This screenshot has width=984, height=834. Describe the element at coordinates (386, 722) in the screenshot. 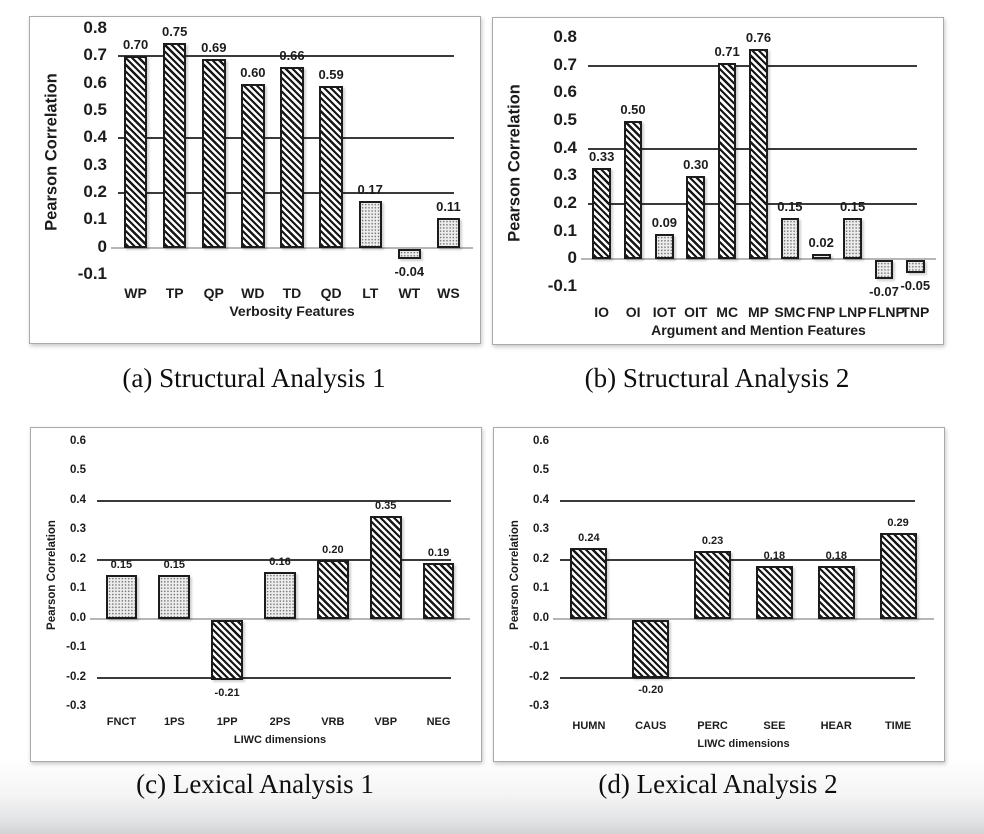

I see `x-tick-label: VBP` at that location.